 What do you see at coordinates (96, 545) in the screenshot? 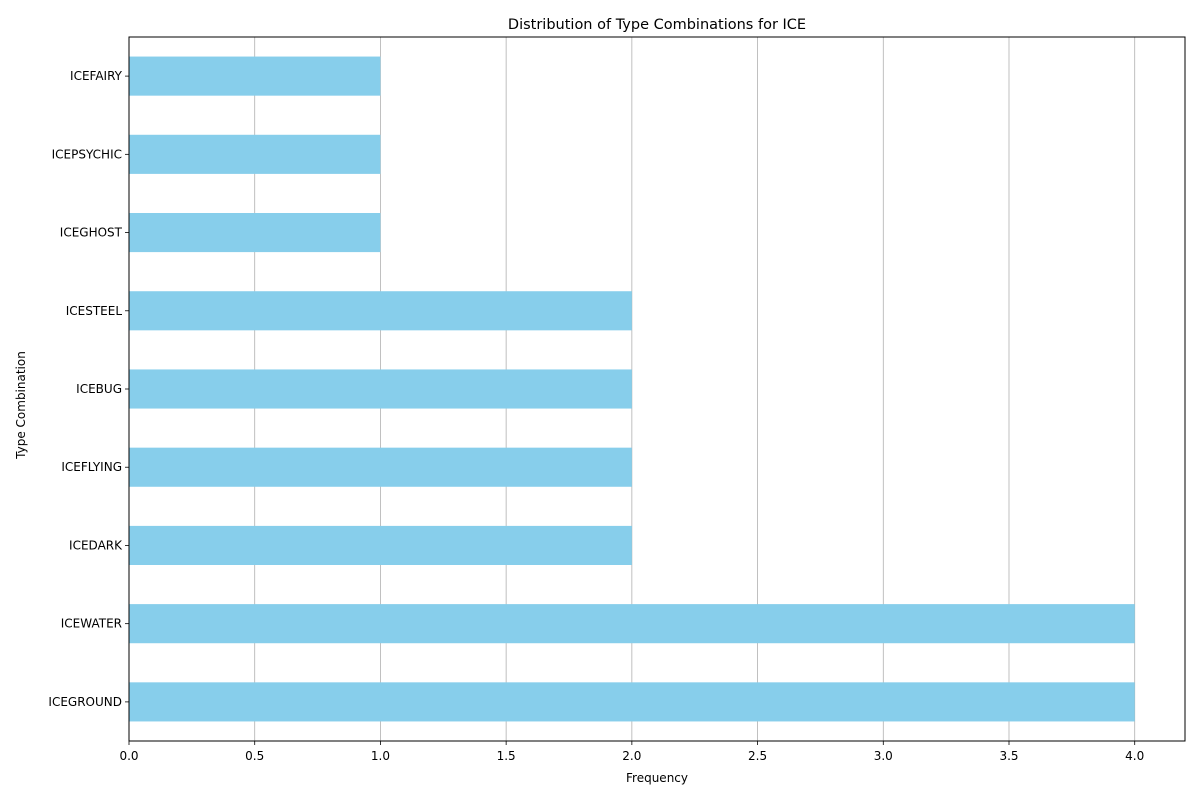
I see `y-tick-label: ICEDARK` at bounding box center [96, 545].